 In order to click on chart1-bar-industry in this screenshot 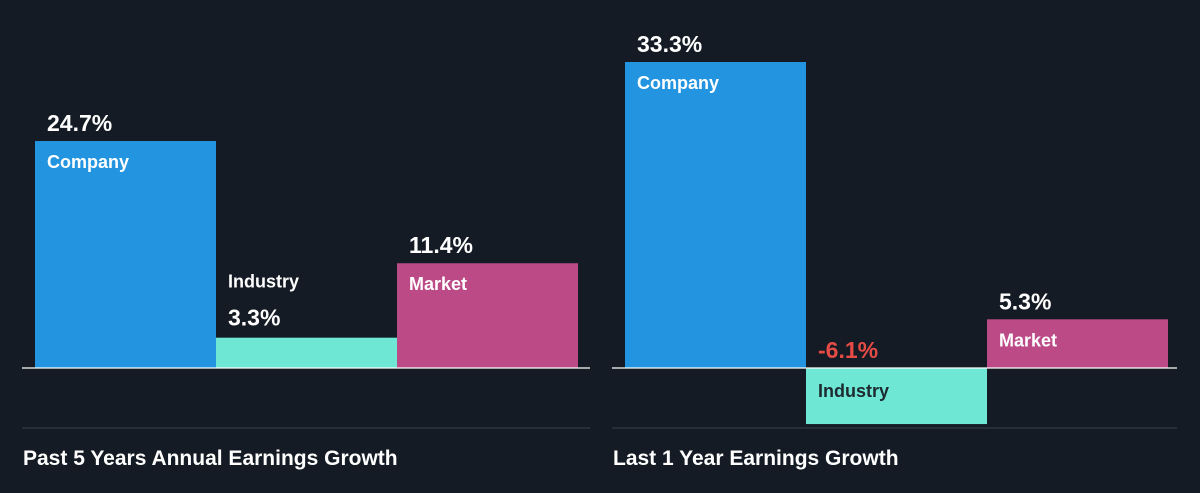, I will do `click(306, 352)`.